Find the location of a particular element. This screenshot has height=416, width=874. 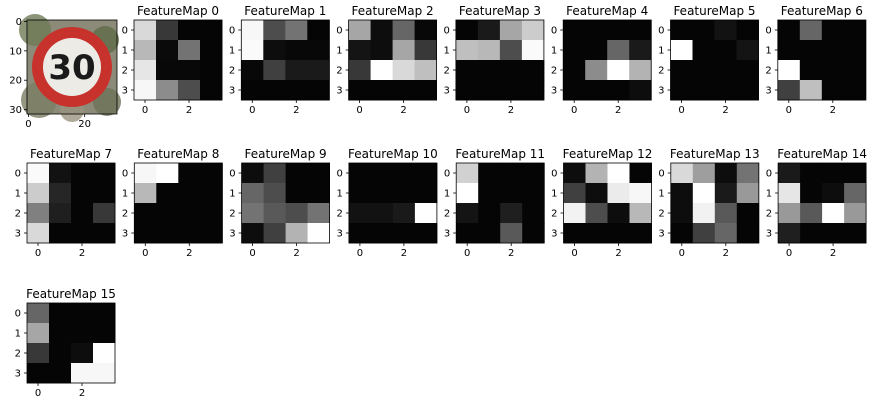

feature-map-title: FeatureMap 13 is located at coordinates (715, 154).